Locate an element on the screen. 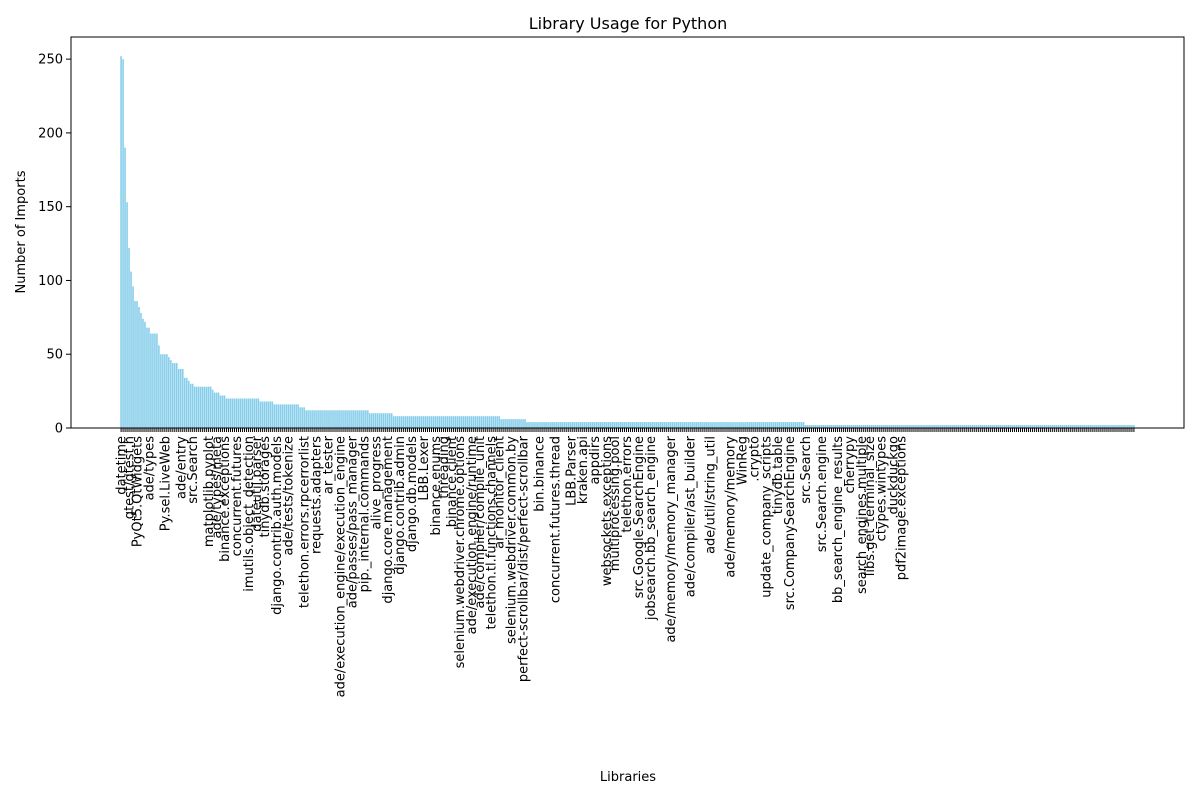 The width and height of the screenshot is (1200, 800). x-tick-label: ade/passes/pass_manager is located at coordinates (352, 521).